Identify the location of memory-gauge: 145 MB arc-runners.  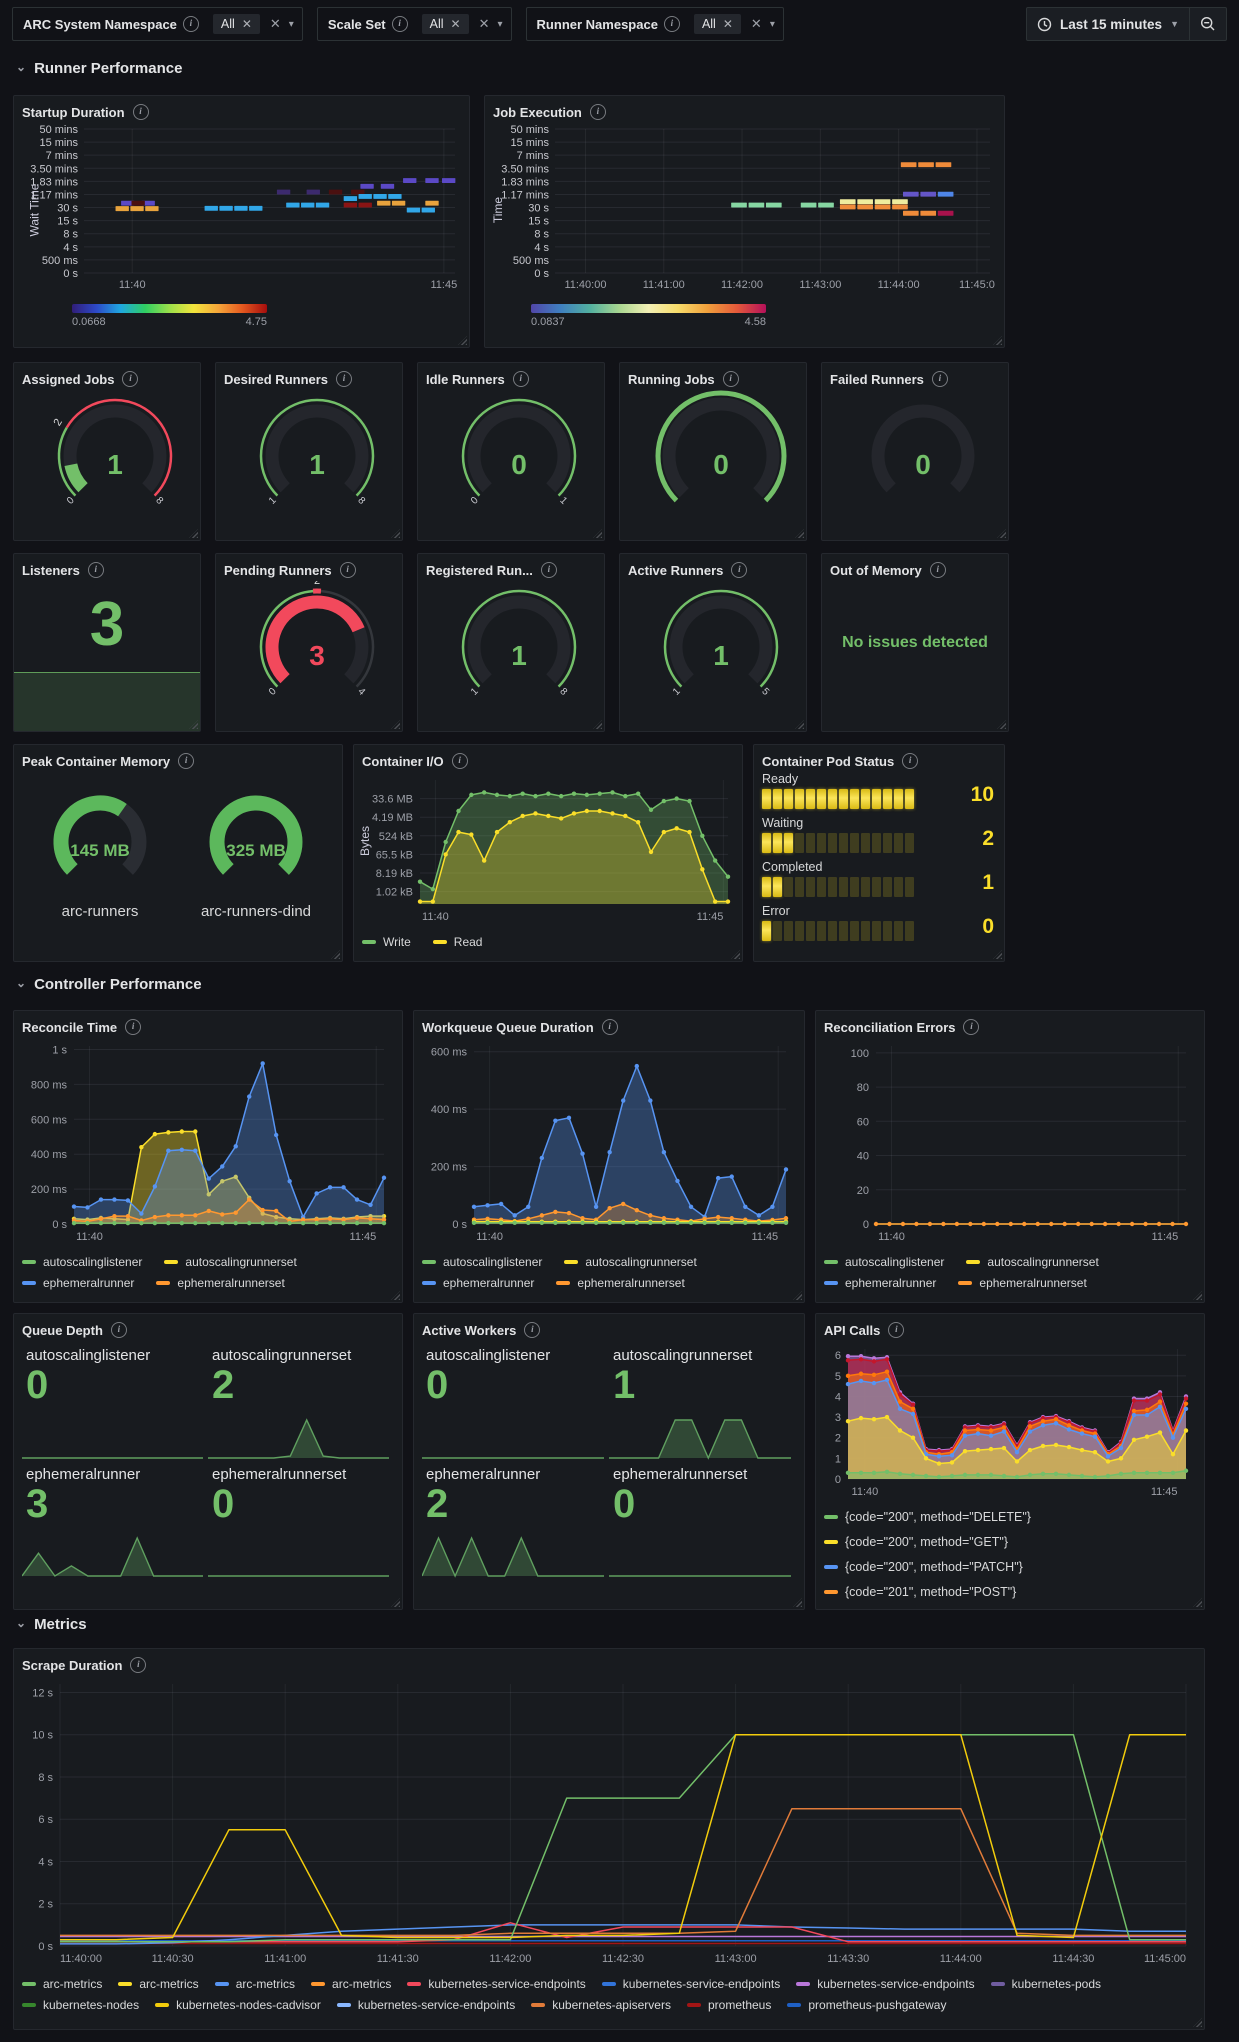
(100, 849).